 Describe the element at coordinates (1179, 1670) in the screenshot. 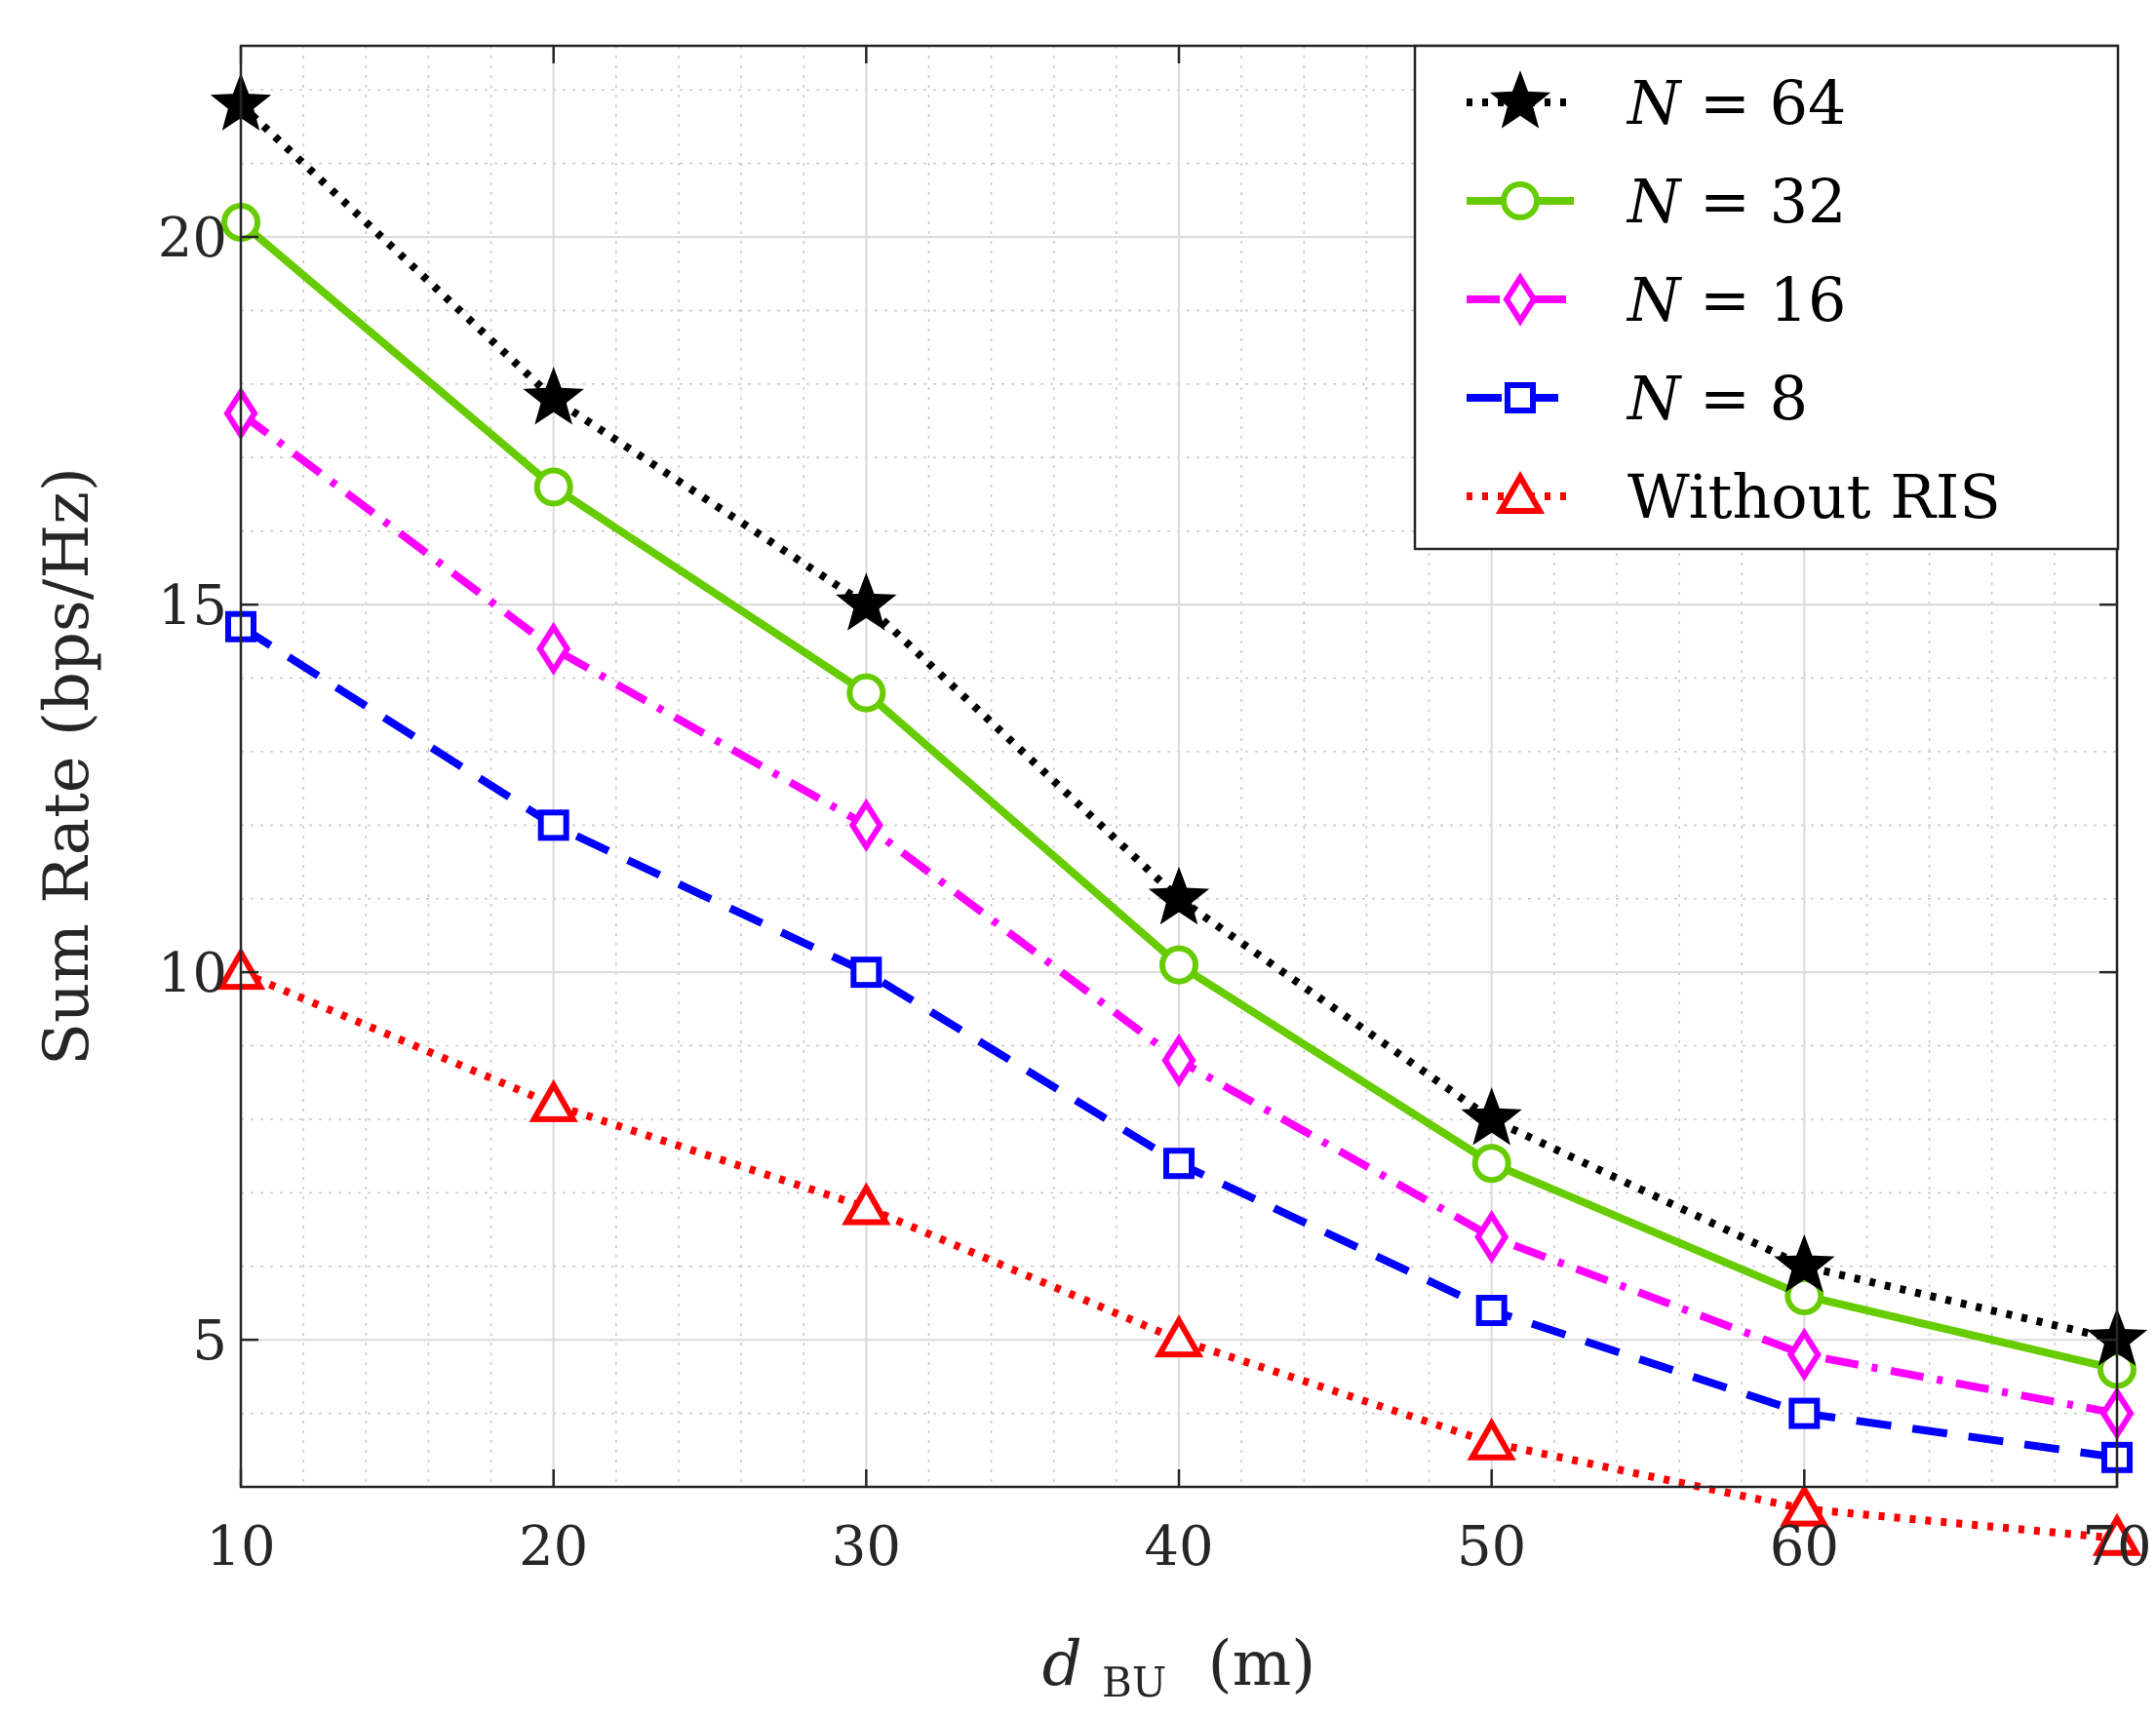

I see `x-axis-label: d BU (m)` at that location.